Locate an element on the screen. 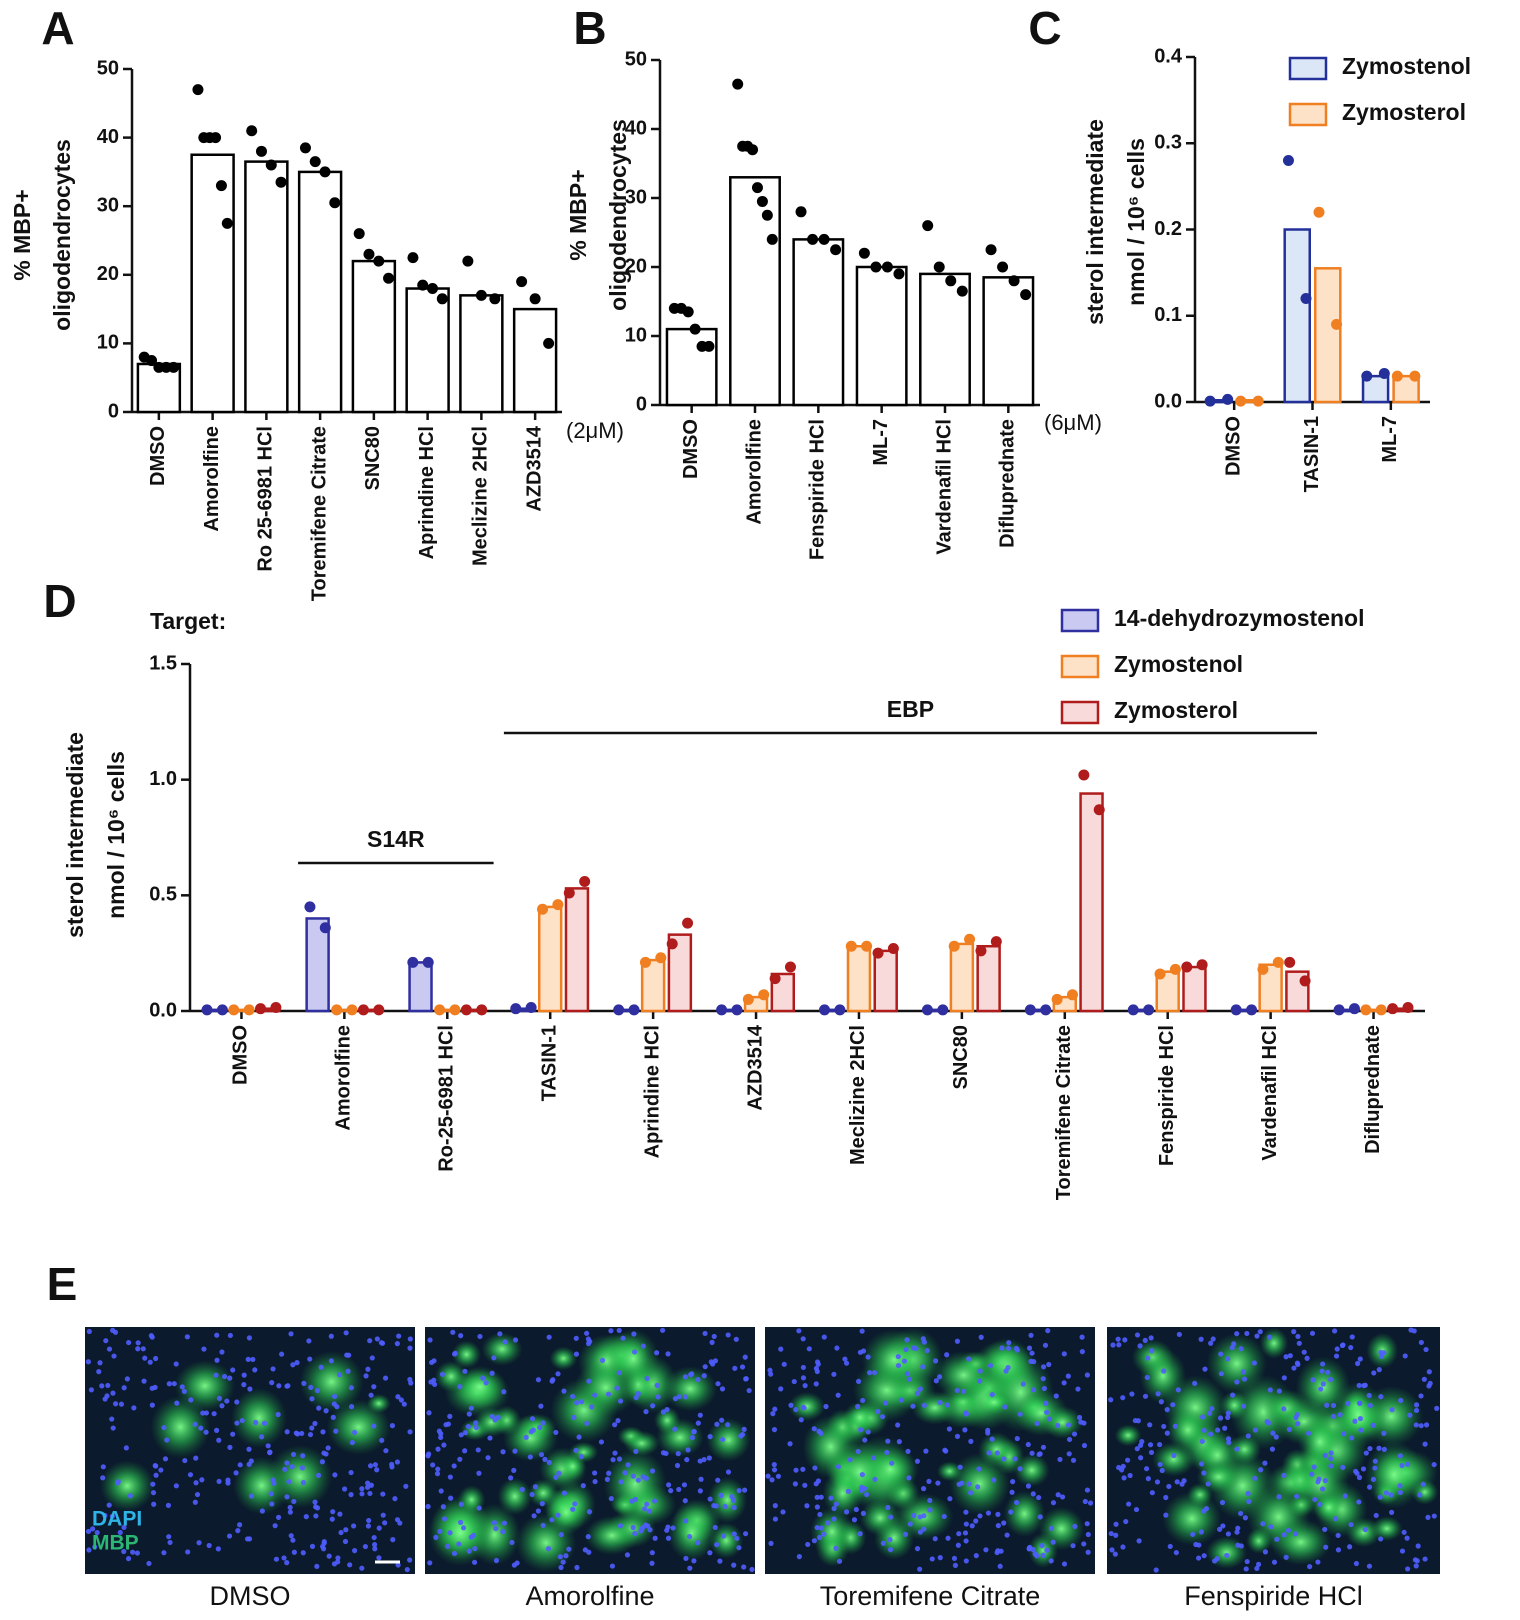  x-tick-label: DMSO is located at coordinates (1233, 446).